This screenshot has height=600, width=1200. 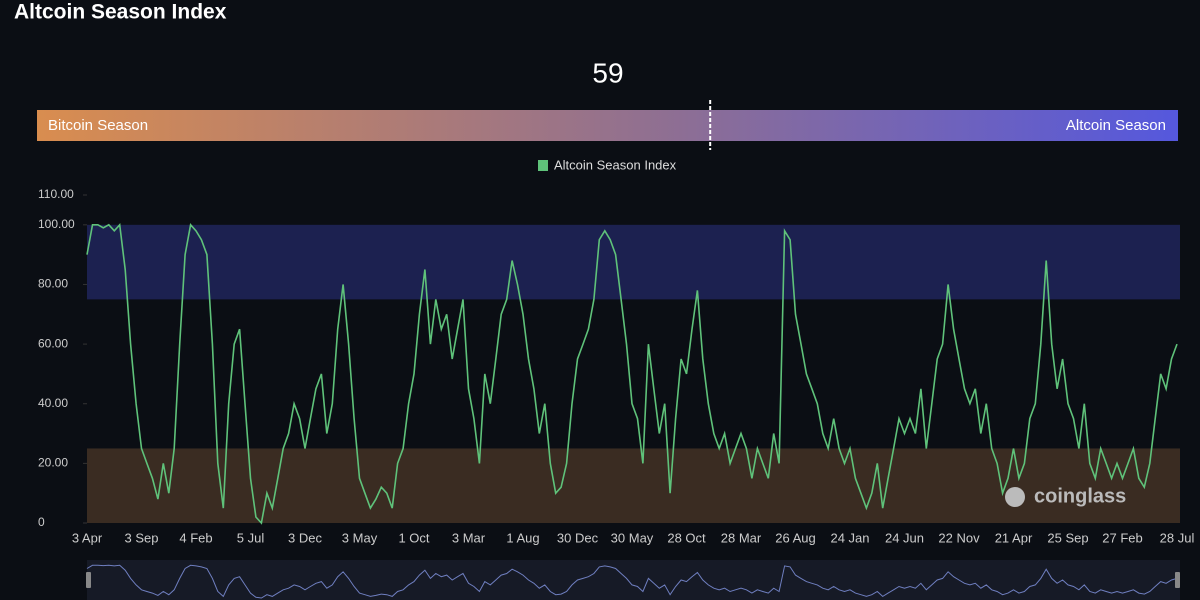 I want to click on x-tick-label: 21 Apr, so click(x=1014, y=537).